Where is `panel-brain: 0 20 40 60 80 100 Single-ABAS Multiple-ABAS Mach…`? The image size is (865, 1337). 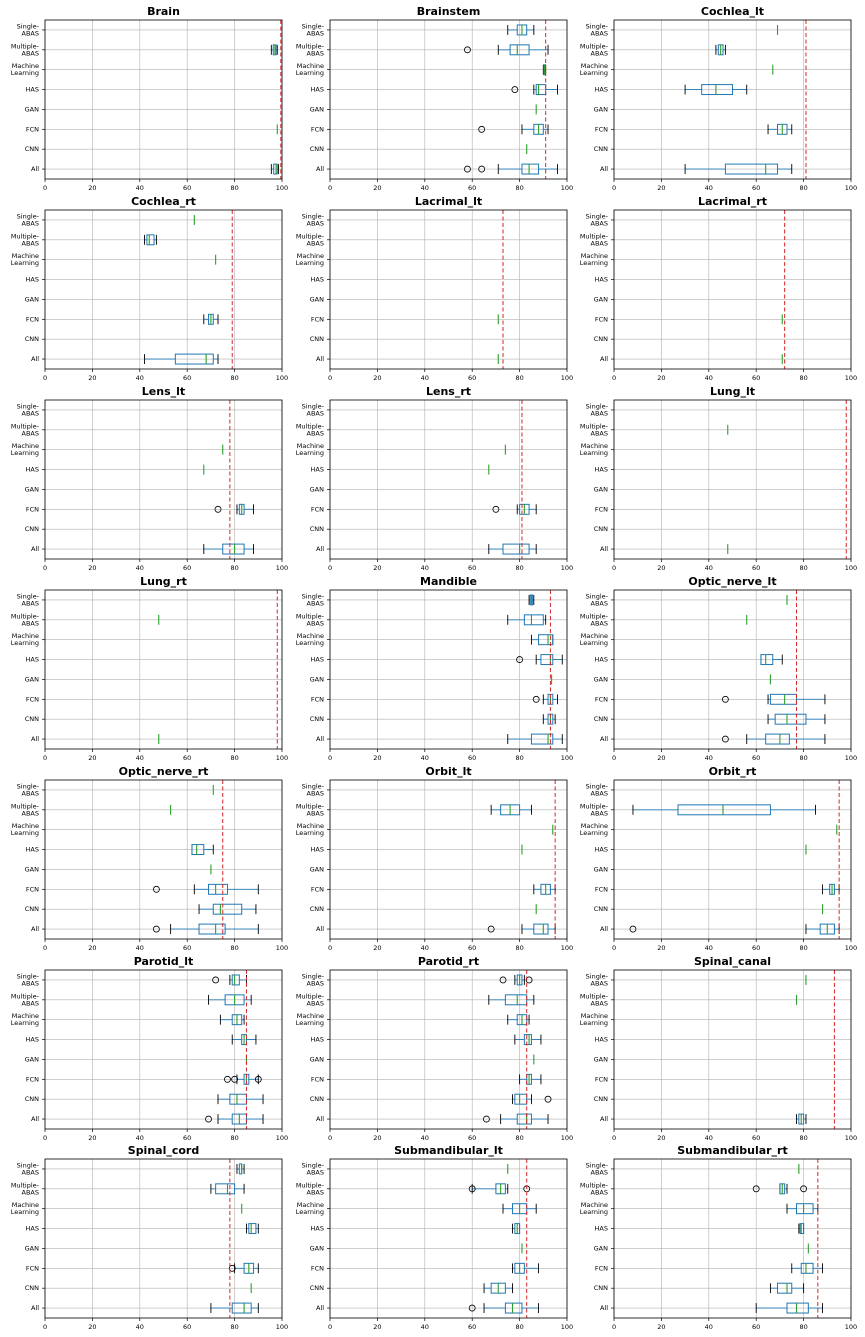 panel-brain: 0 20 40 60 80 100 Single-ABAS Multiple-ABAS Mach… is located at coordinates (144, 99).